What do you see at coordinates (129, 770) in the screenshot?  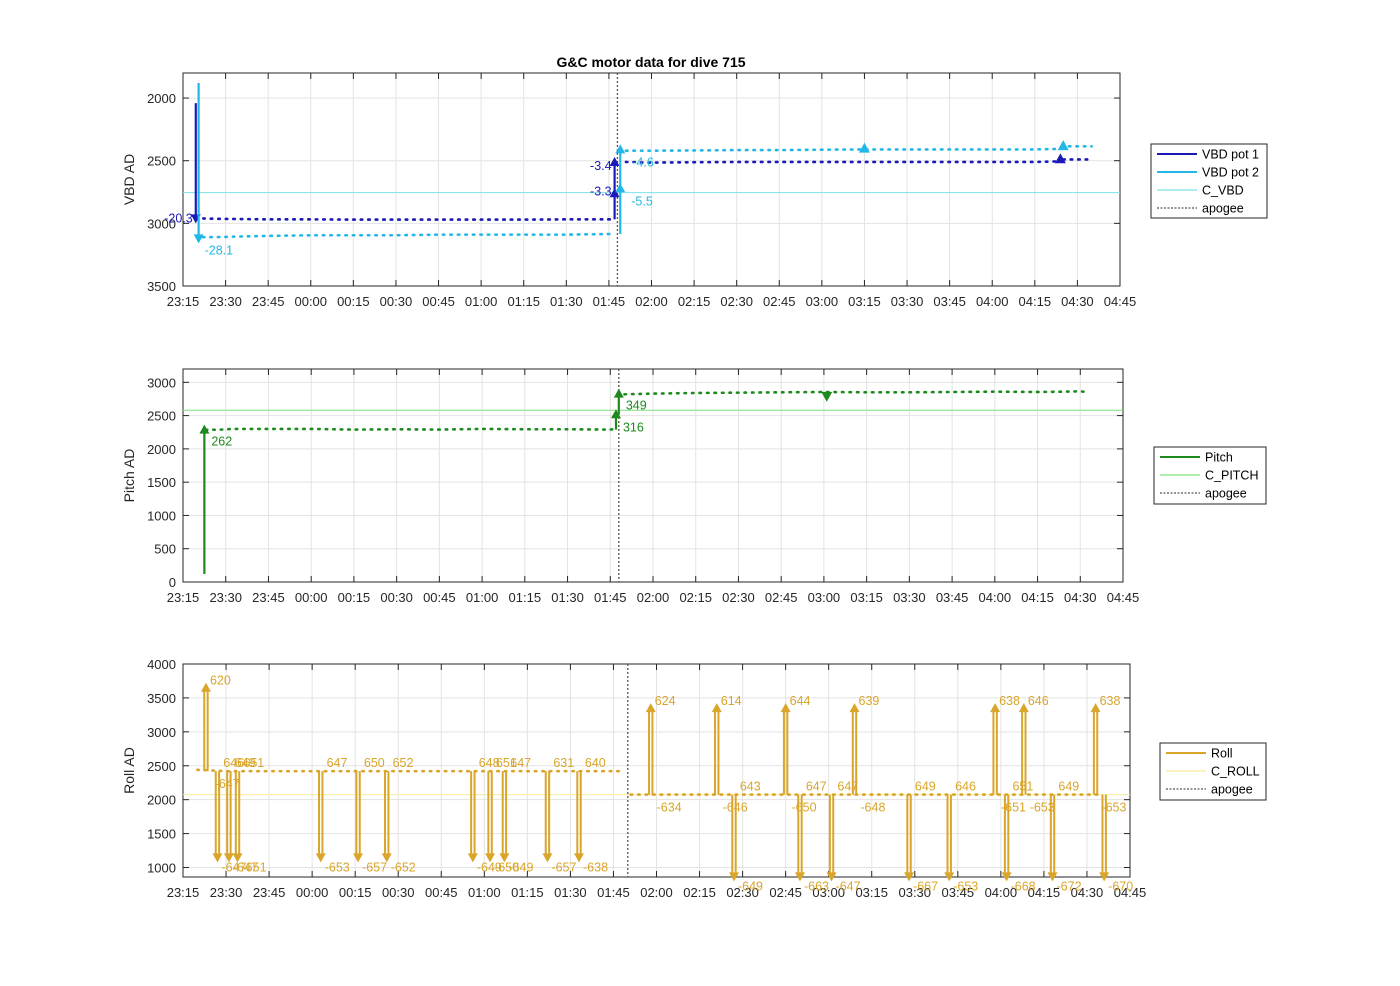 I see `y-axis-label: Roll AD` at bounding box center [129, 770].